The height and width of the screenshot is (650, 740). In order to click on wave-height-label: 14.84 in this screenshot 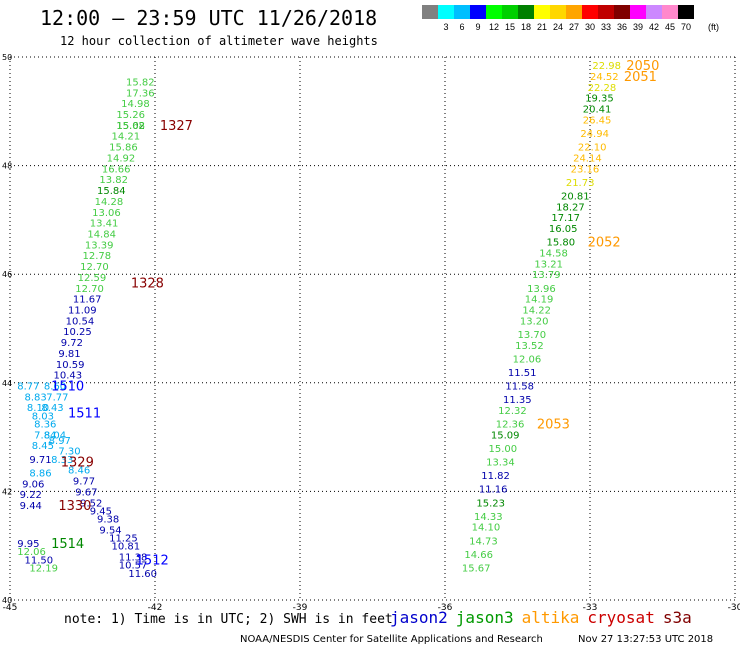, I will do `click(101, 234)`.